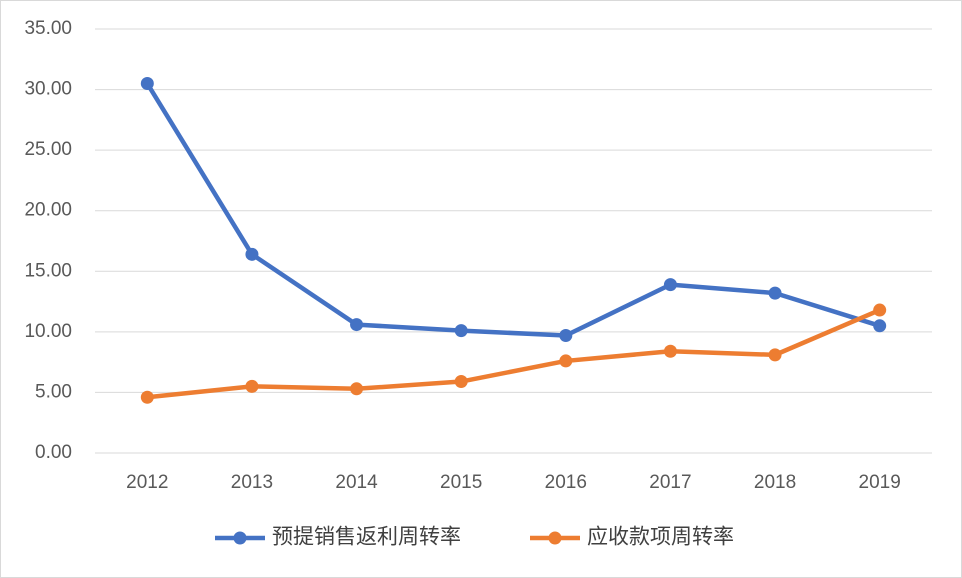 The width and height of the screenshot is (962, 578). I want to click on x-tick-label: 2017, so click(670, 482).